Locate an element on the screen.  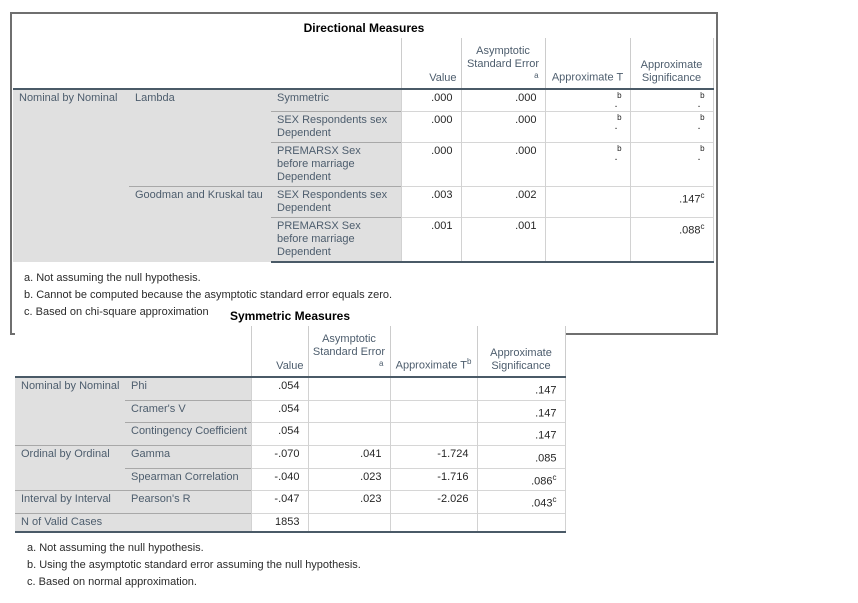
measure-label: Goodman and Kruskal tau is located at coordinates (200, 224).